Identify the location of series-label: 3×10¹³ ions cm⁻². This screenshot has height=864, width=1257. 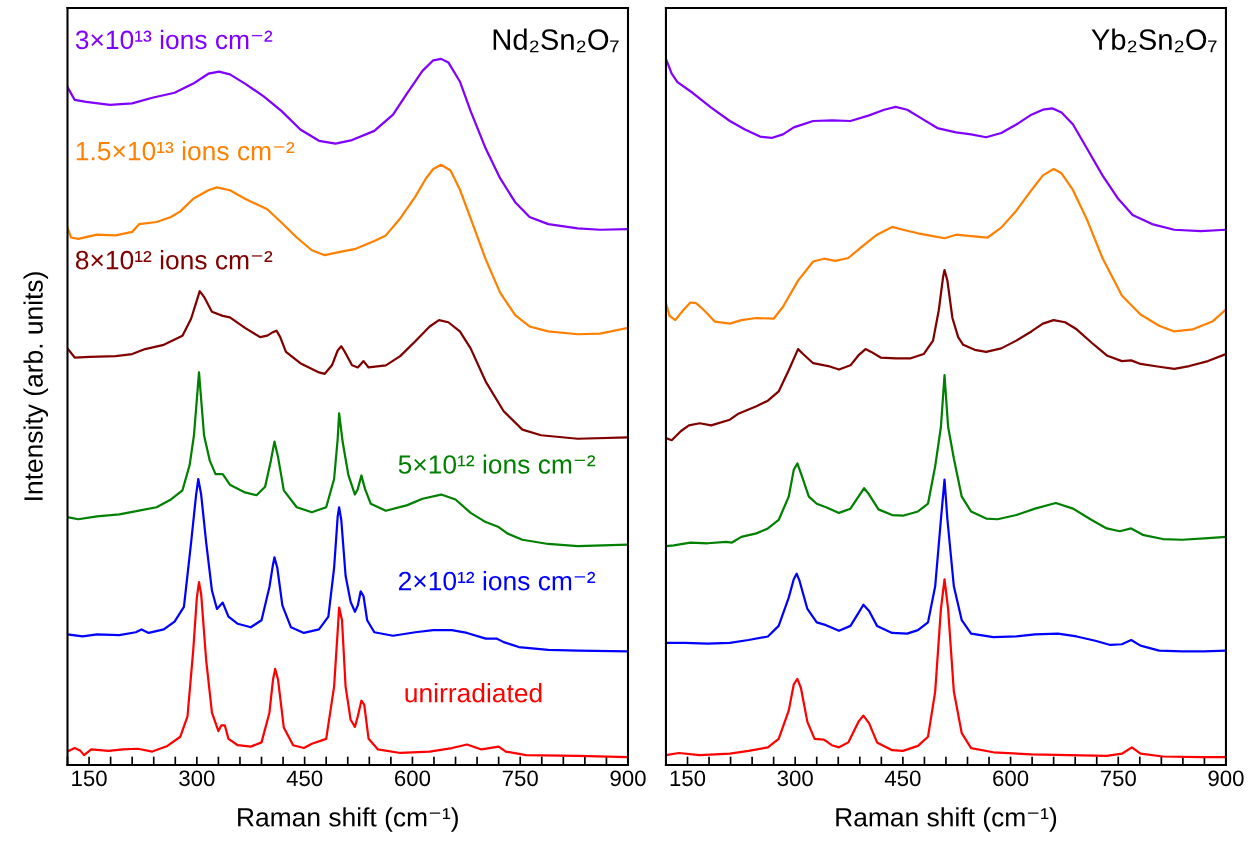
(174, 39).